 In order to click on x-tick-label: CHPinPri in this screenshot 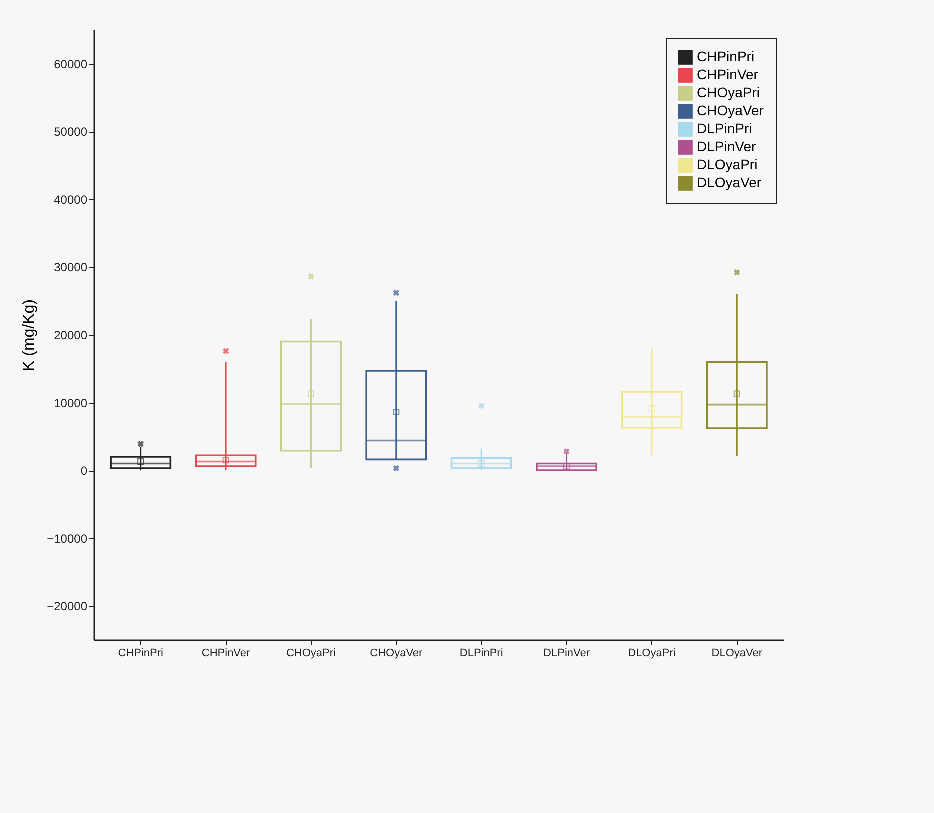, I will do `click(141, 654)`.